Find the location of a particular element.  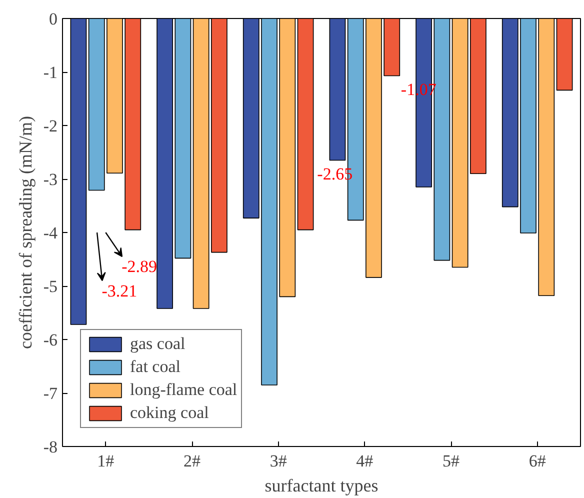

y-tick-label: 0 is located at coordinates (53, 19).